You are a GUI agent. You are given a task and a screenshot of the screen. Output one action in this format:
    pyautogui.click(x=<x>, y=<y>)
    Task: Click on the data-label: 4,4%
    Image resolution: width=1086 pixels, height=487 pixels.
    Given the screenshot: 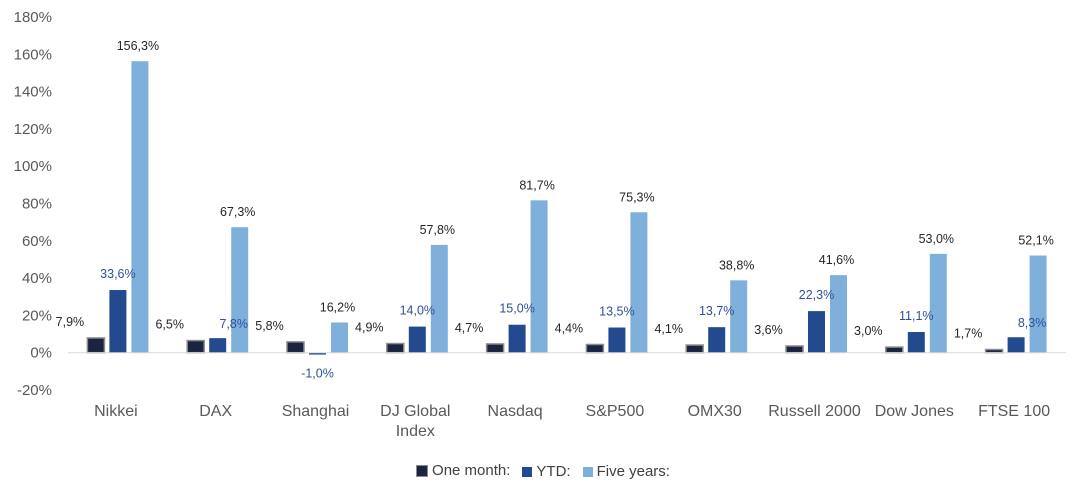 What is the action you would take?
    pyautogui.click(x=569, y=328)
    